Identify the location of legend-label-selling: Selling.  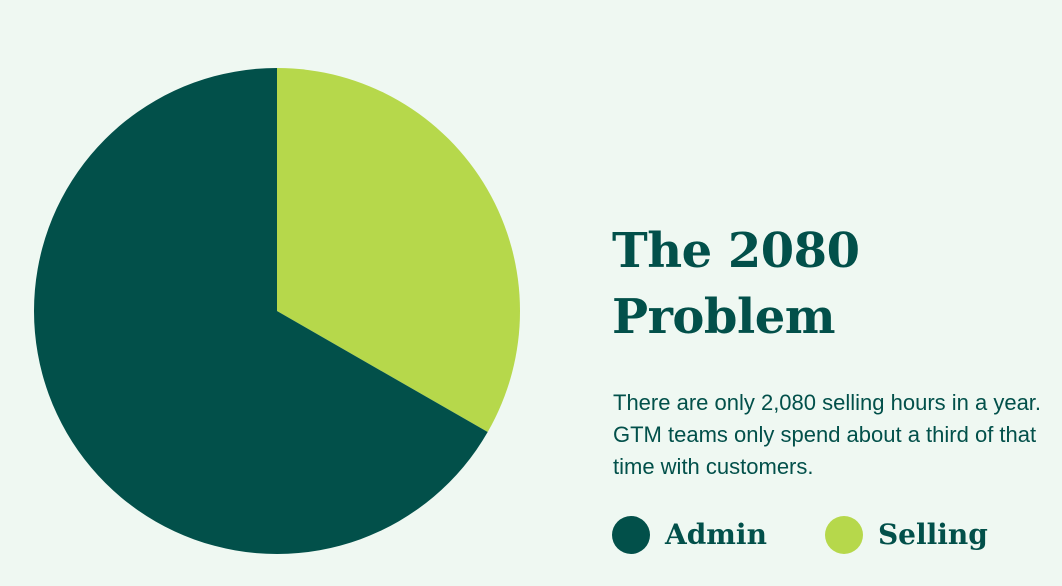
(932, 534).